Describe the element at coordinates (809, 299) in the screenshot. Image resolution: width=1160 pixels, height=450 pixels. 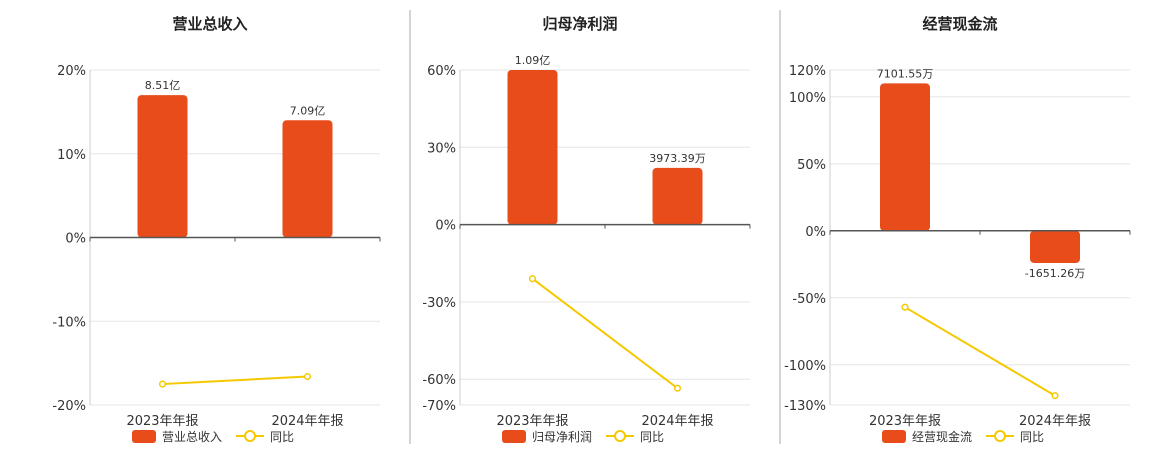
I see `y-tick-label: -50%` at that location.